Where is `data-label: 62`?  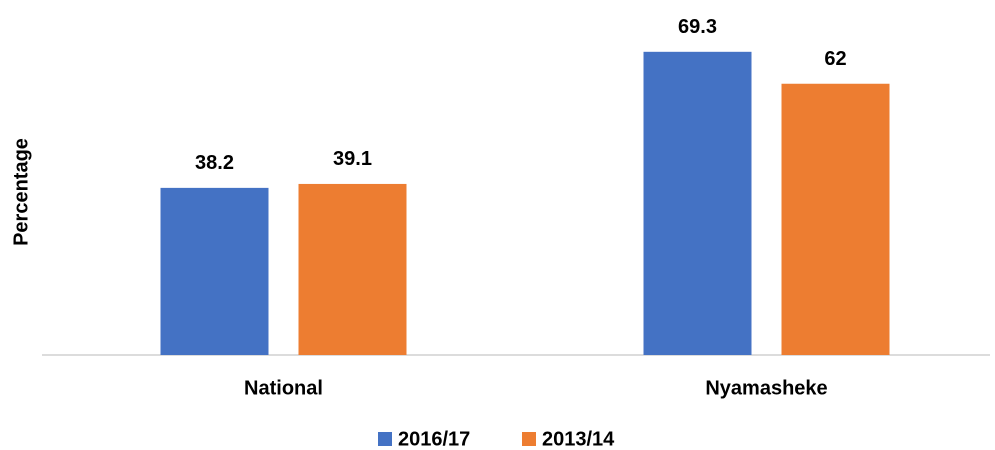 data-label: 62 is located at coordinates (835, 59).